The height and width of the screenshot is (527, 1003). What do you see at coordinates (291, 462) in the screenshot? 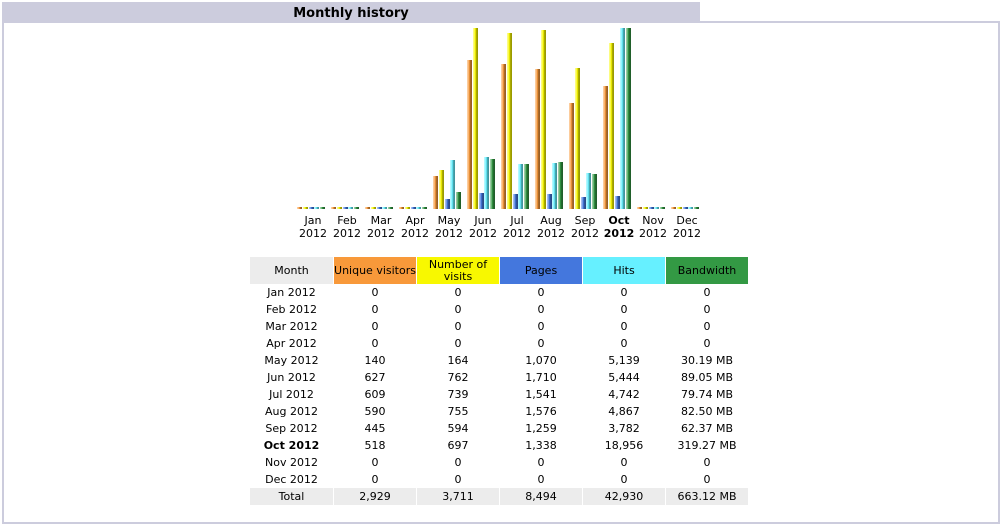
I see `cell-month: Nov 2012` at bounding box center [291, 462].